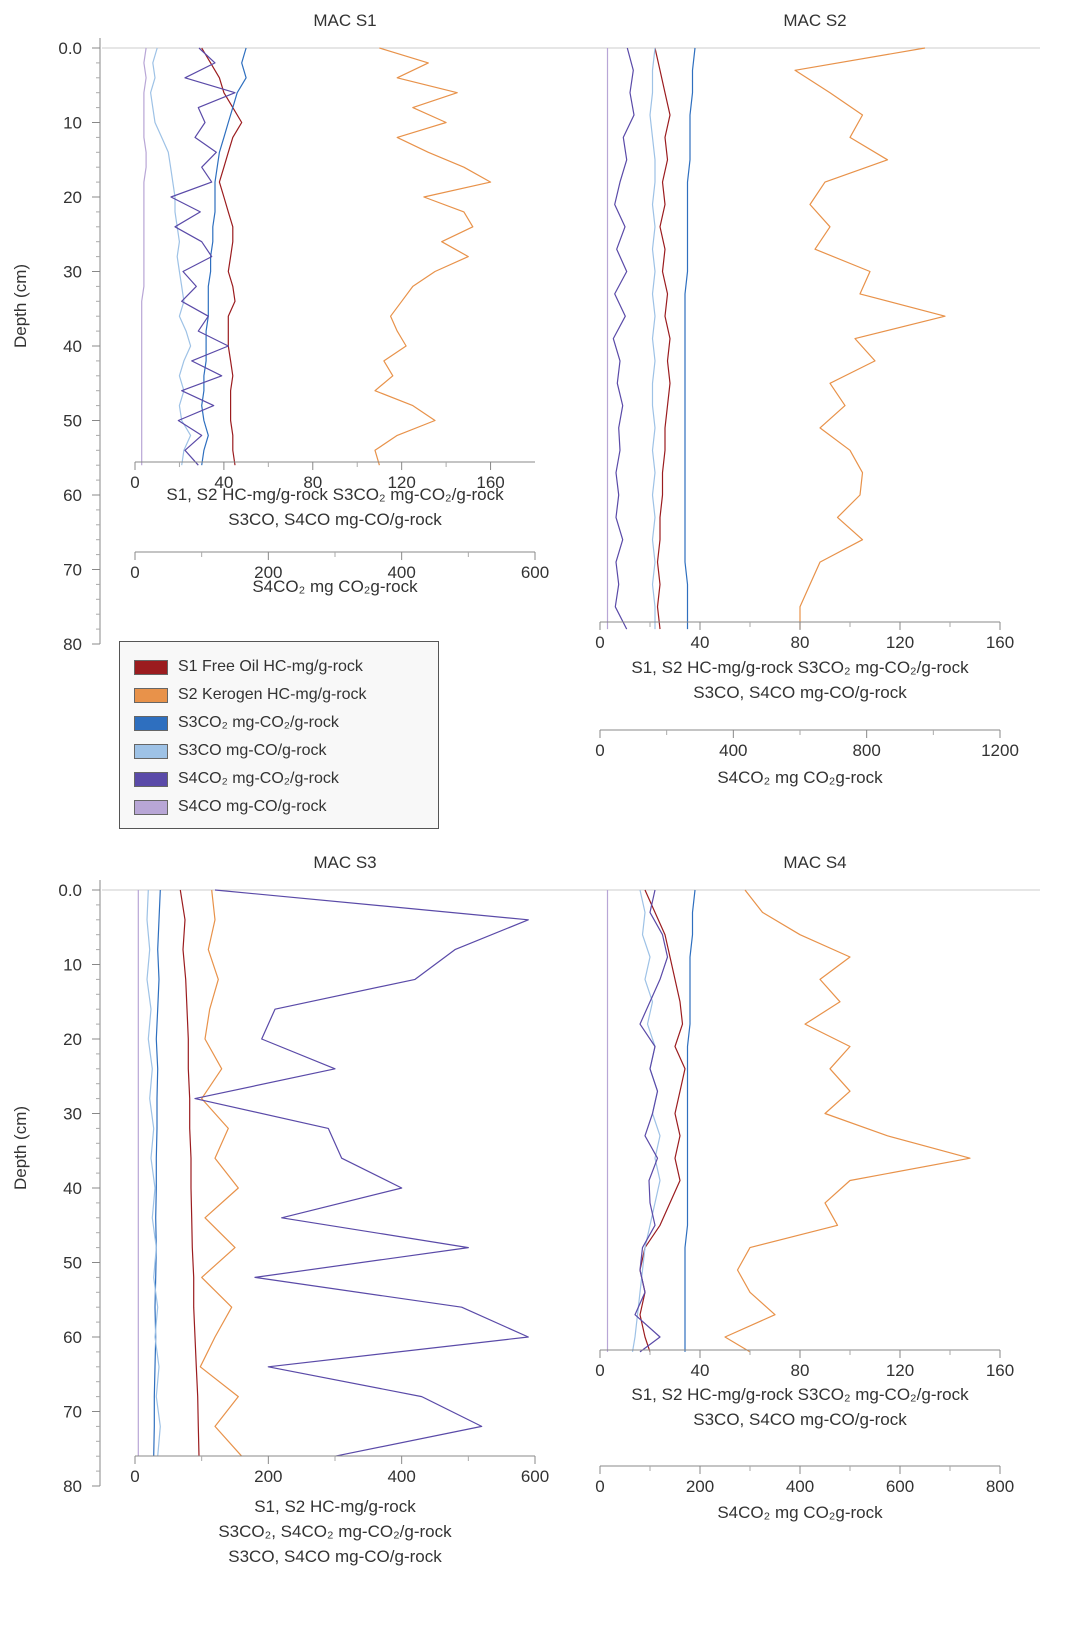  What do you see at coordinates (72, 1039) in the screenshot?
I see `depth-tick-label: 20` at bounding box center [72, 1039].